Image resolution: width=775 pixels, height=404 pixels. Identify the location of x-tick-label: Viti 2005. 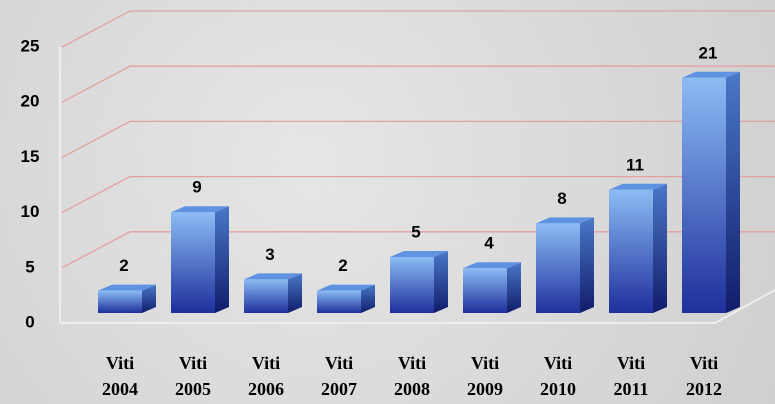
(193, 376).